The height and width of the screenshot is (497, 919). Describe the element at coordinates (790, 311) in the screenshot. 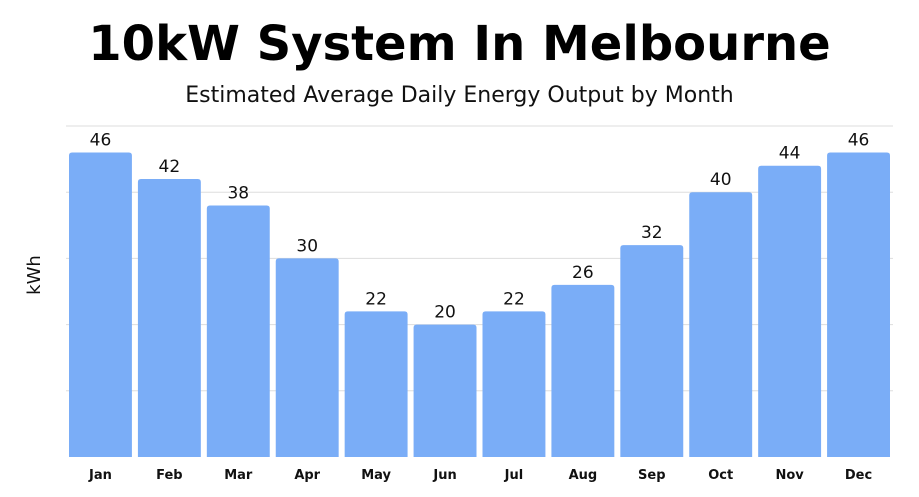

I see `bar-nov` at that location.